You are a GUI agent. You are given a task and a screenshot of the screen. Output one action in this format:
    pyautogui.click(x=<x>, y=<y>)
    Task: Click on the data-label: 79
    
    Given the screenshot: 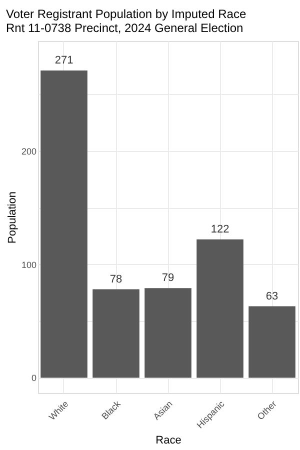 What is the action you would take?
    pyautogui.click(x=168, y=278)
    